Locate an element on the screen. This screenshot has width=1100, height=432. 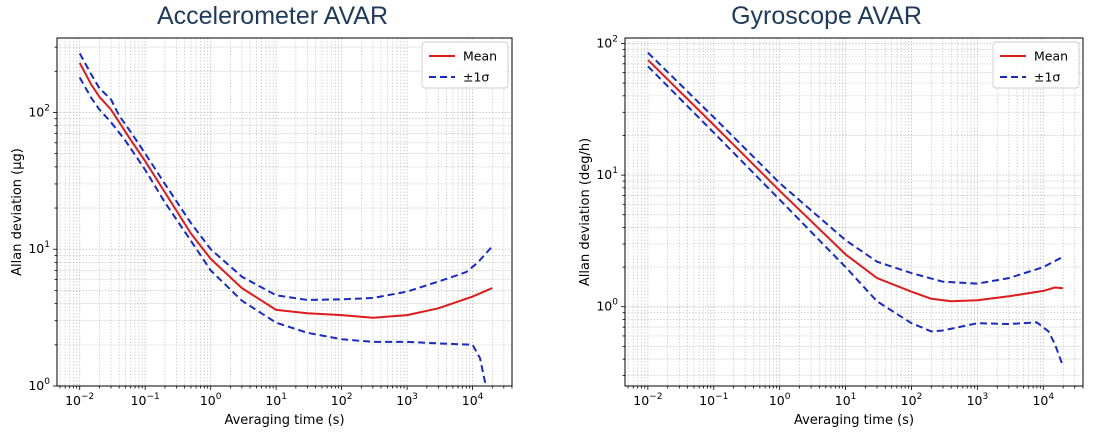
y-axis-label: Allan deviation (deg/h) is located at coordinates (585, 212).